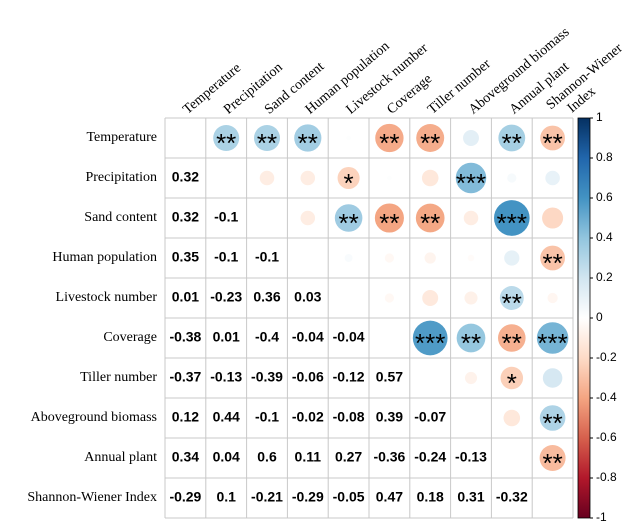 The image size is (631, 527). What do you see at coordinates (349, 377) in the screenshot?
I see `value-label: -0.12` at bounding box center [349, 377].